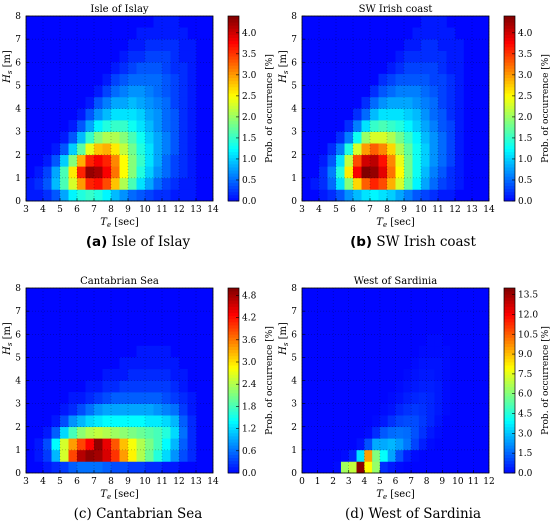 This screenshot has height=530, width=550. What do you see at coordinates (18, 156) in the screenshot?
I see `y-tick-label: 2` at bounding box center [18, 156].